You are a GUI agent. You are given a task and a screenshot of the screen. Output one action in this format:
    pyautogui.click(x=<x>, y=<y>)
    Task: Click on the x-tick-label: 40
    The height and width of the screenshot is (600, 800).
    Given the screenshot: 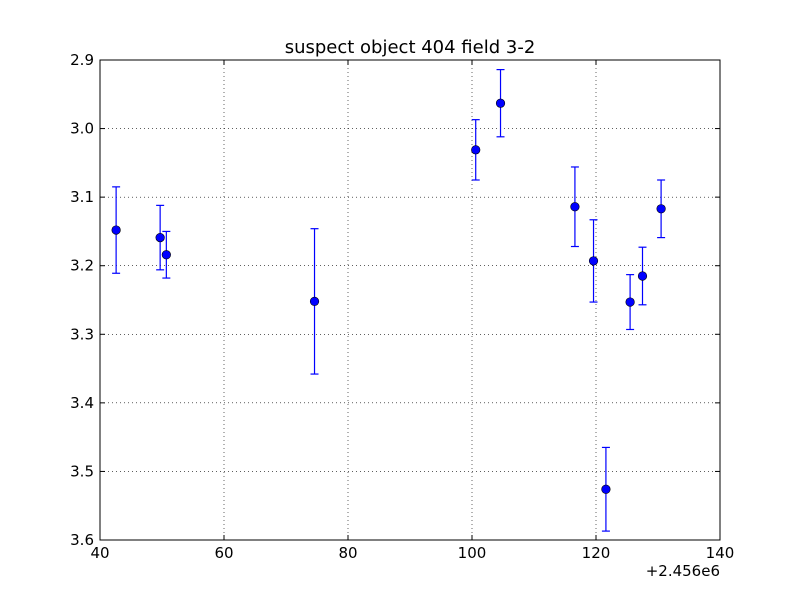 What is the action you would take?
    pyautogui.click(x=99, y=553)
    